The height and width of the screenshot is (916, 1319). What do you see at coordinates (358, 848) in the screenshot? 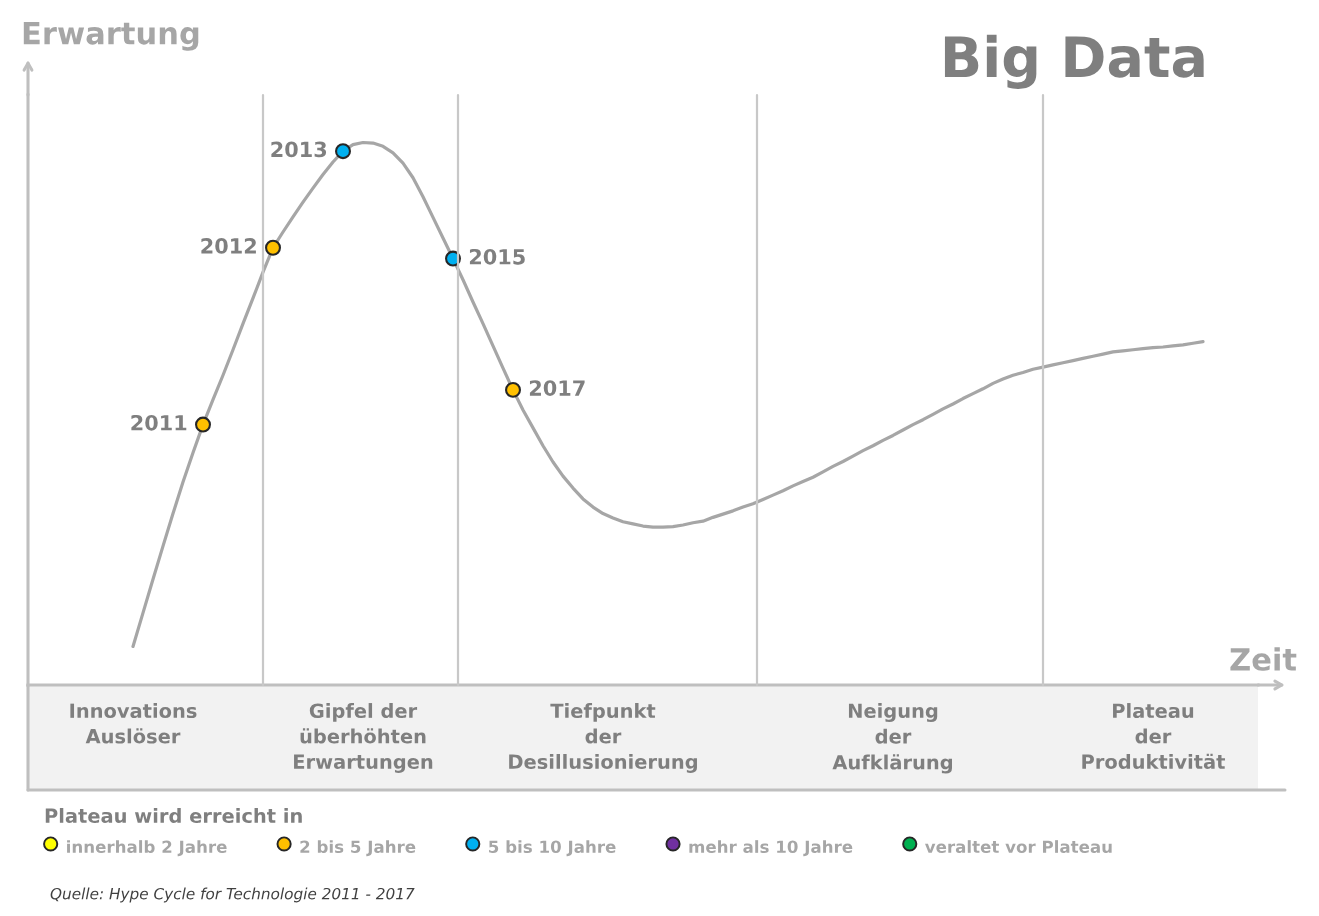
I see `legend-label: 2 bis 5 Jahre` at bounding box center [358, 848].